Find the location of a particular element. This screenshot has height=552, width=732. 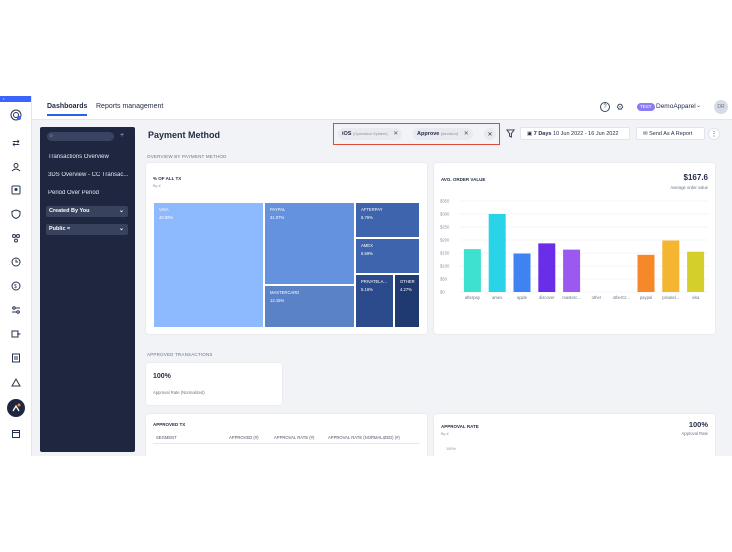

column-header-approval-rate-normalized: APPROVAL RATE (NORMALIZED) (#) is located at coordinates (364, 437).